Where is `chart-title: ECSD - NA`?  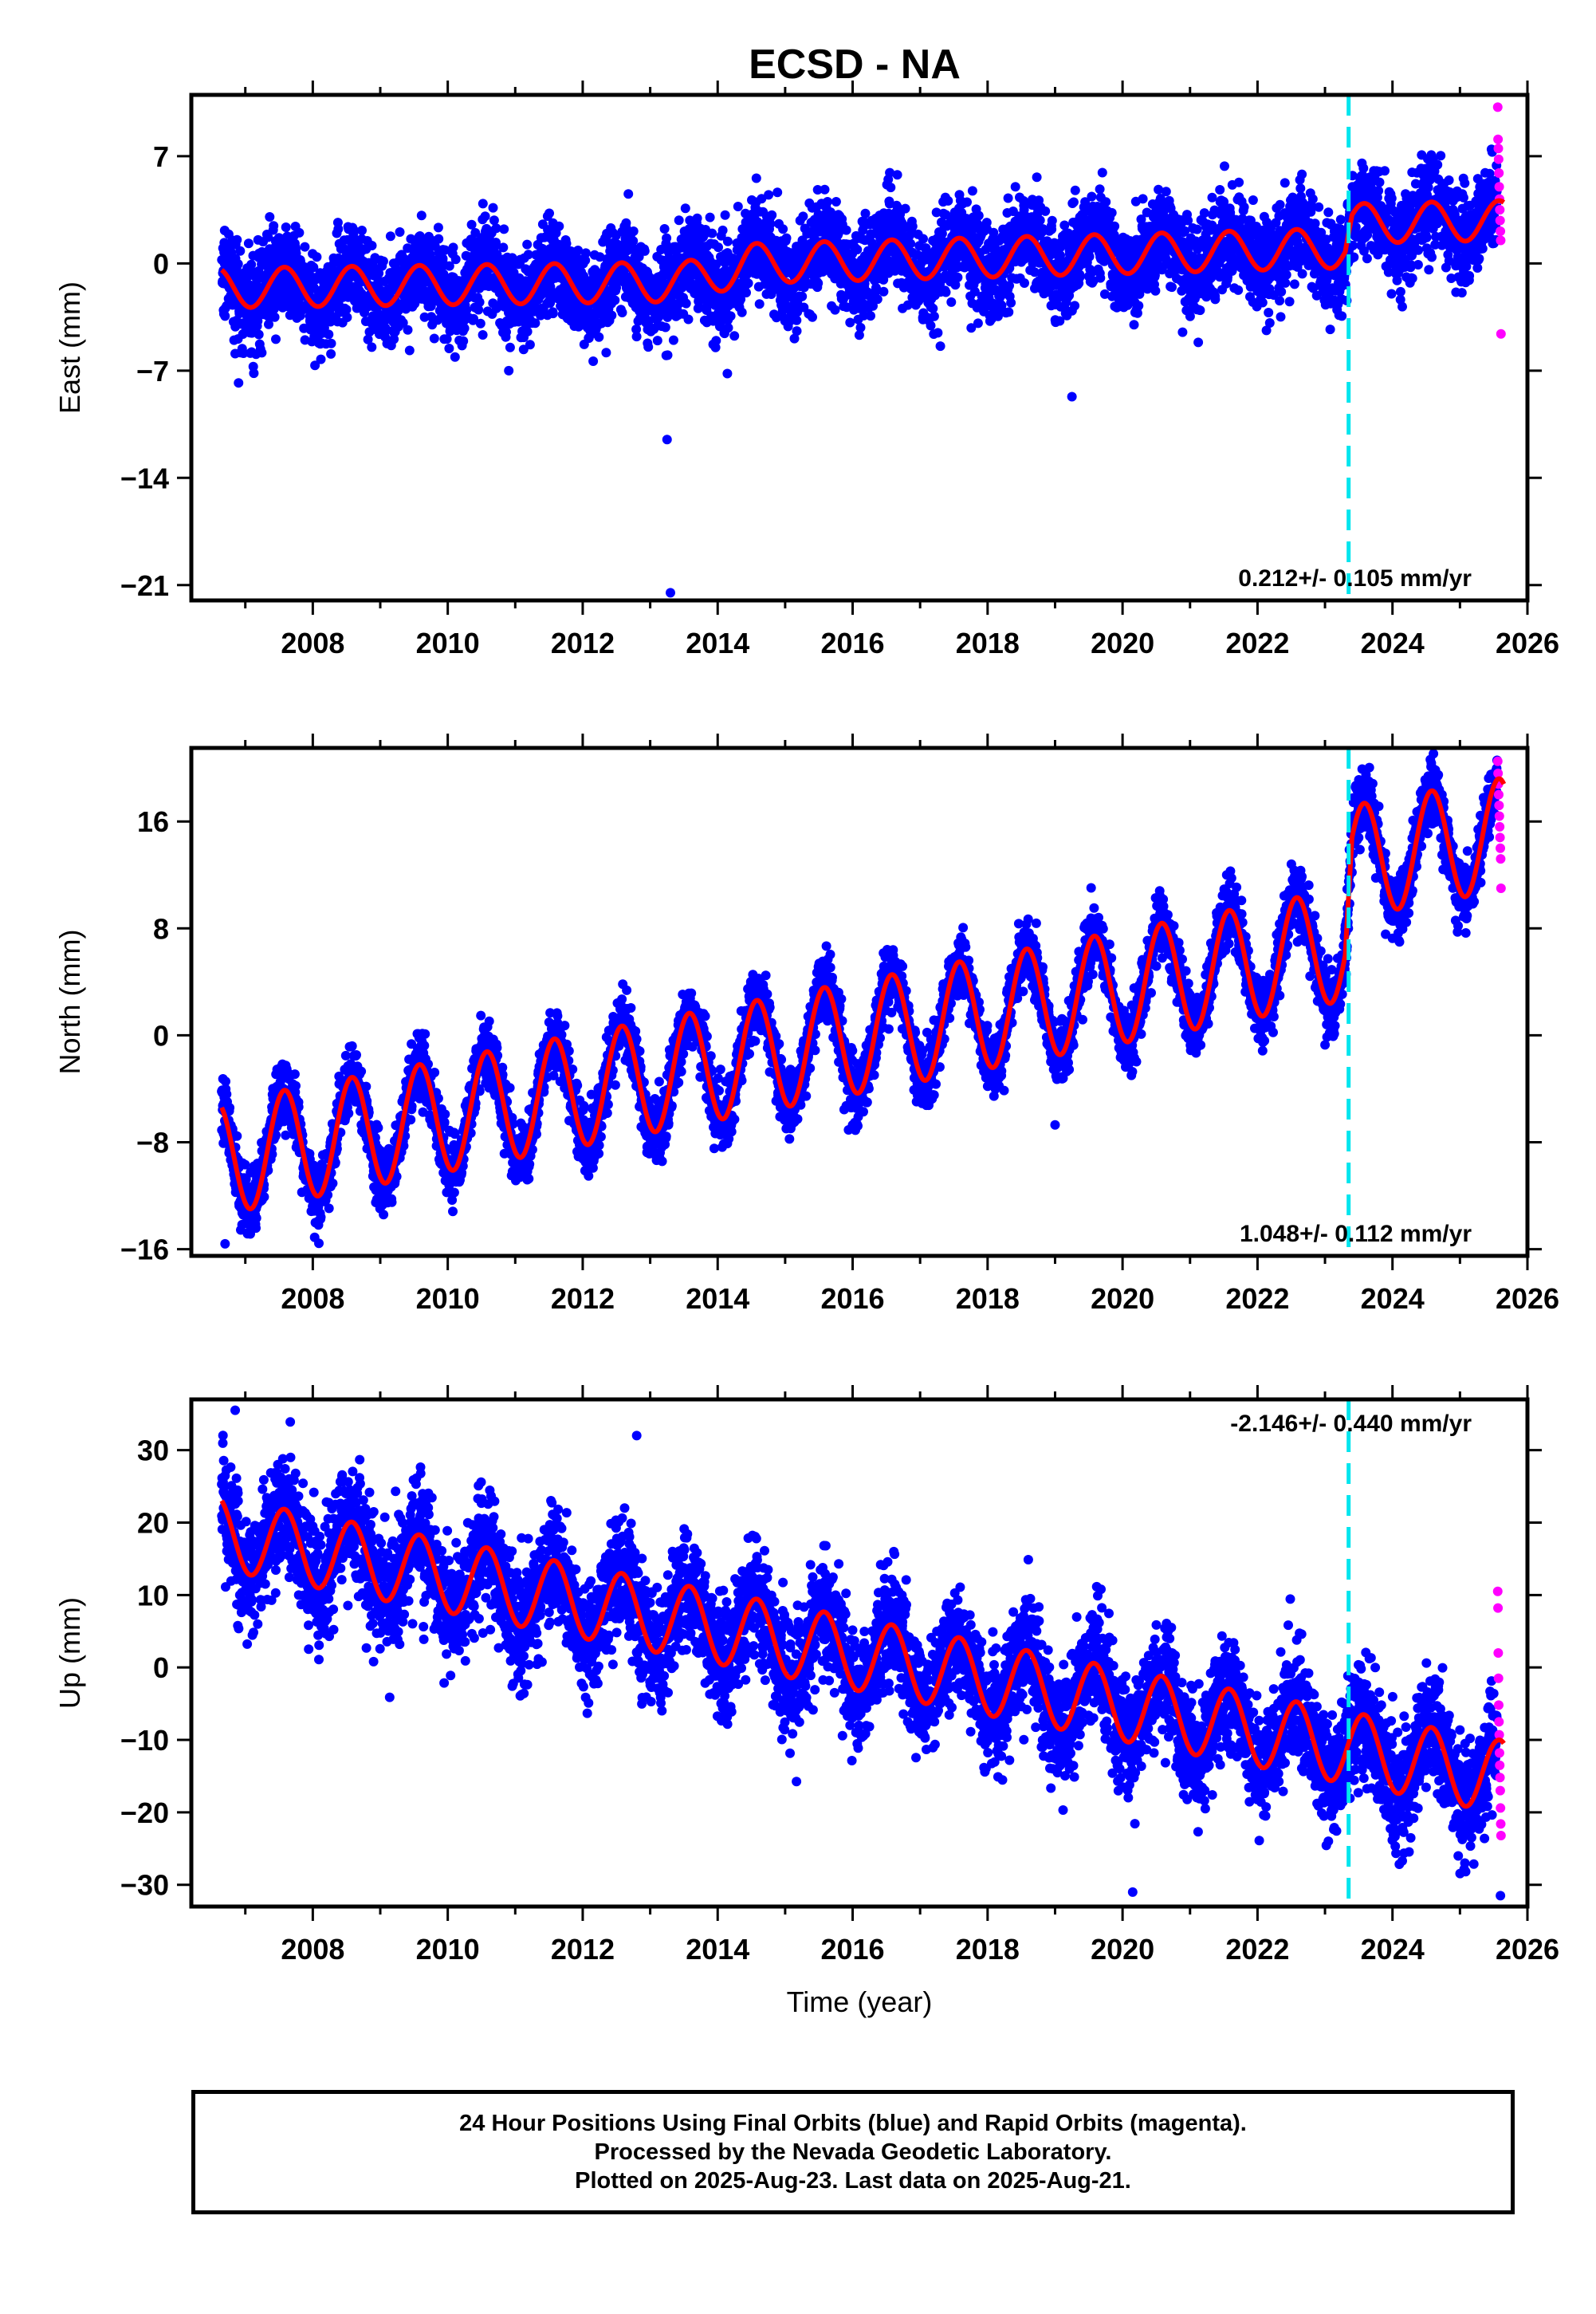
chart-title: ECSD - NA is located at coordinates (855, 65).